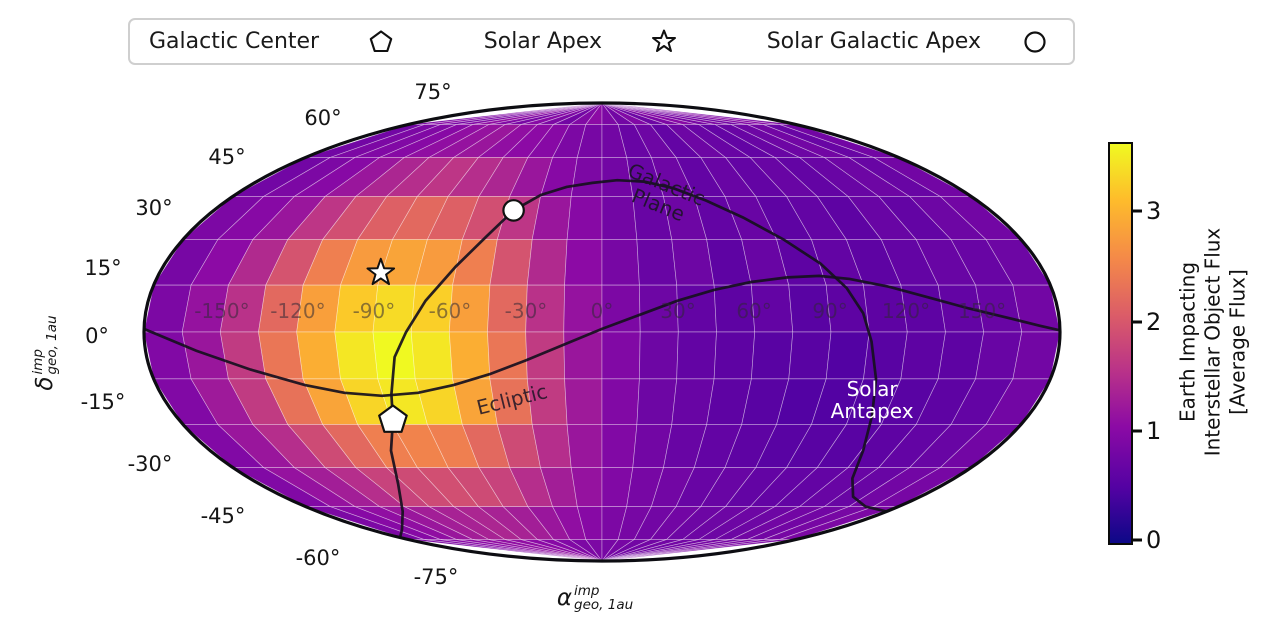  What do you see at coordinates (234, 41) in the screenshot?
I see `legend-label: Galactic Center` at bounding box center [234, 41].